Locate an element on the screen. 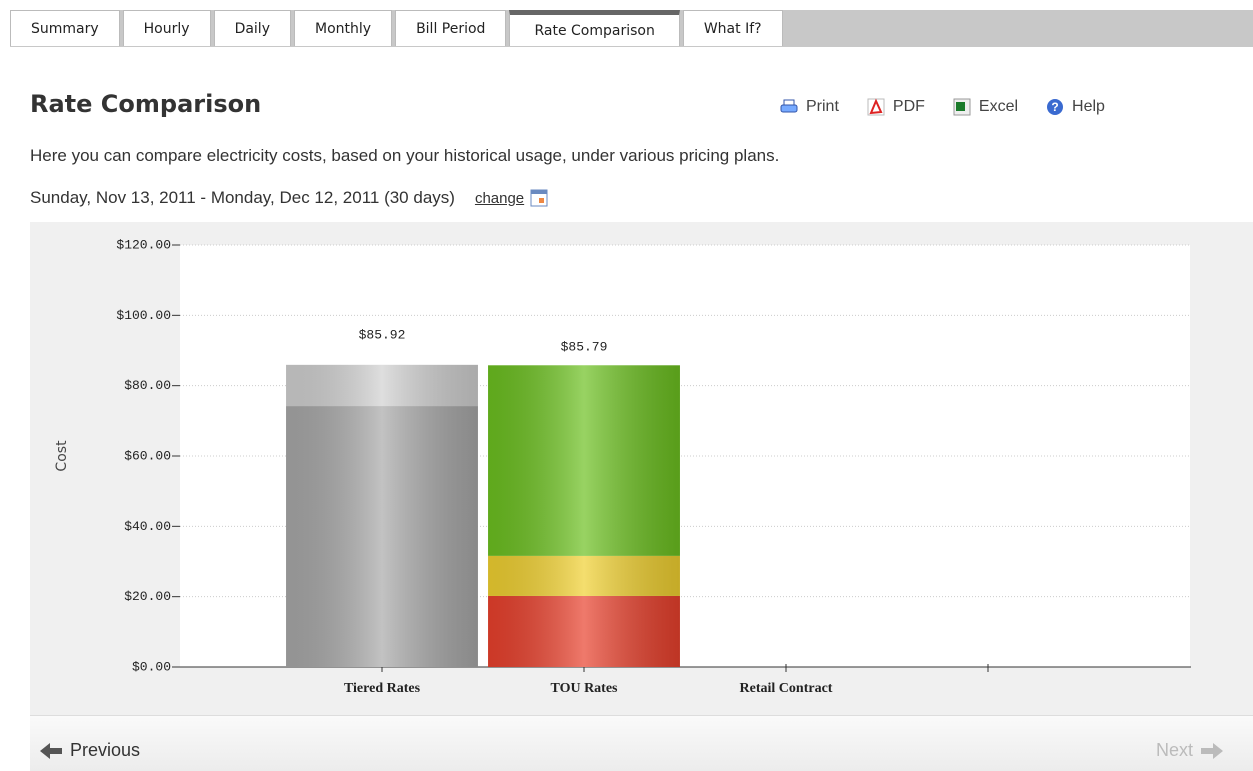  change-link: change is located at coordinates (499, 198).